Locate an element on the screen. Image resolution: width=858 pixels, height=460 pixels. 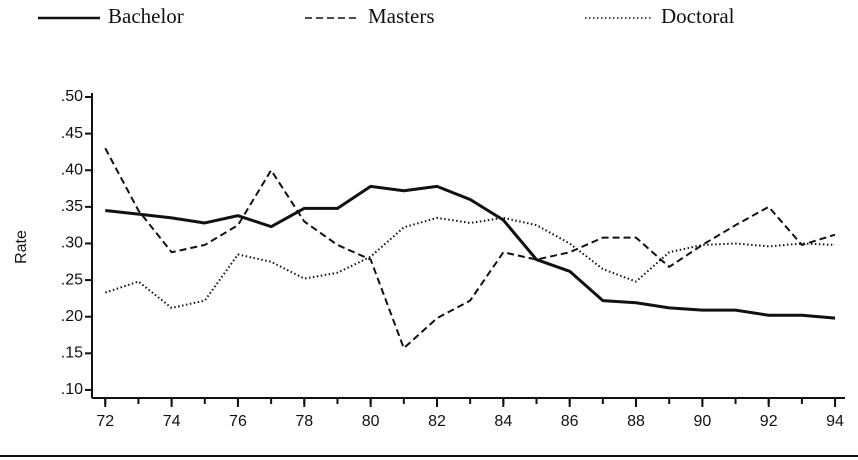
y-tick-label: .35 is located at coordinates (72, 206).